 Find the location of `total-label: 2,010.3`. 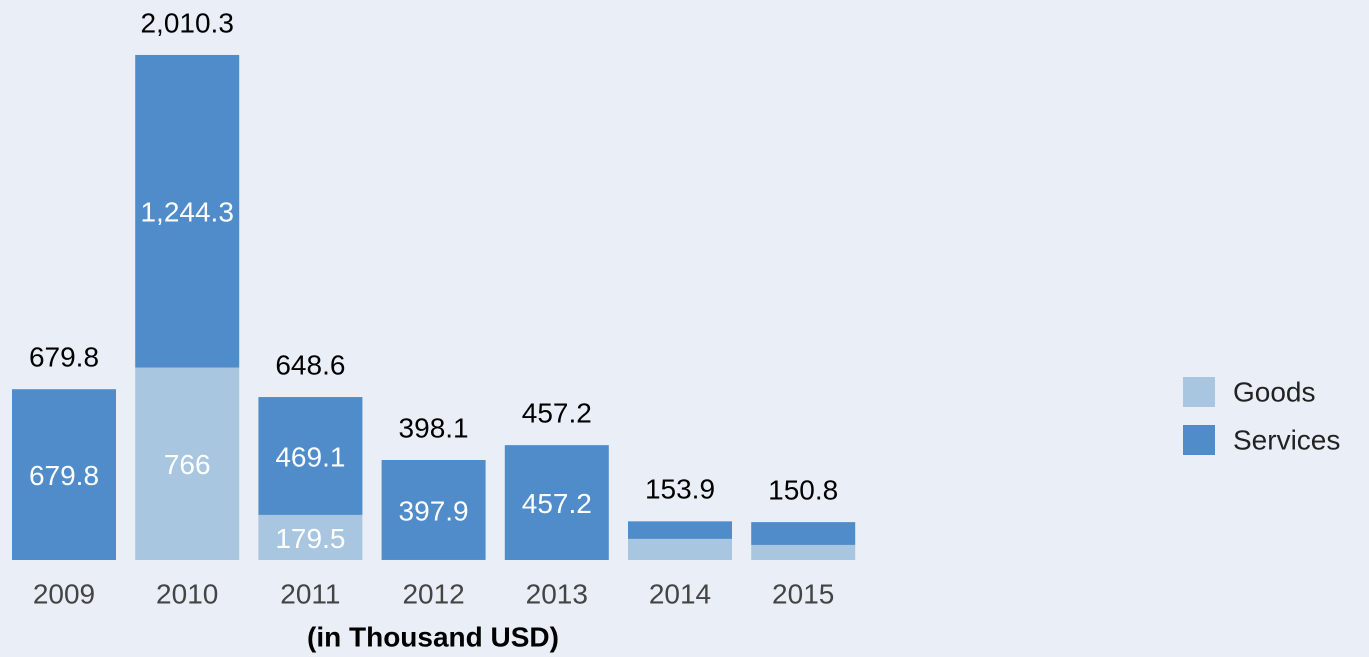

total-label: 2,010.3 is located at coordinates (186, 22).